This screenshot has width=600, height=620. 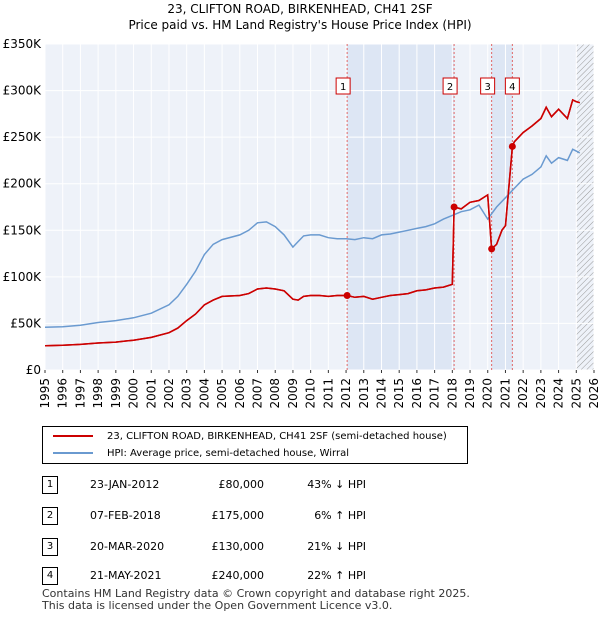 What do you see at coordinates (293, 393) in the screenshot?
I see `x-tick-label: 2009` at bounding box center [293, 393].